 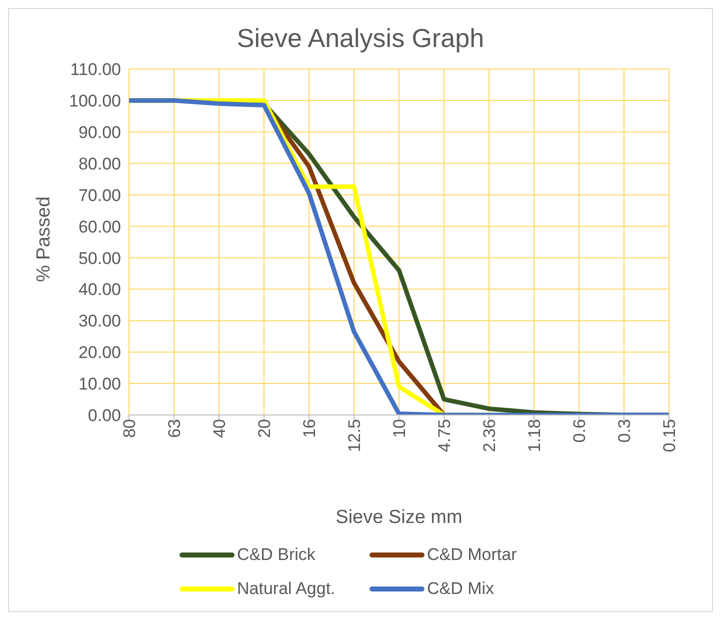 What do you see at coordinates (400, 428) in the screenshot?
I see `x-tick-label: 10` at bounding box center [400, 428].